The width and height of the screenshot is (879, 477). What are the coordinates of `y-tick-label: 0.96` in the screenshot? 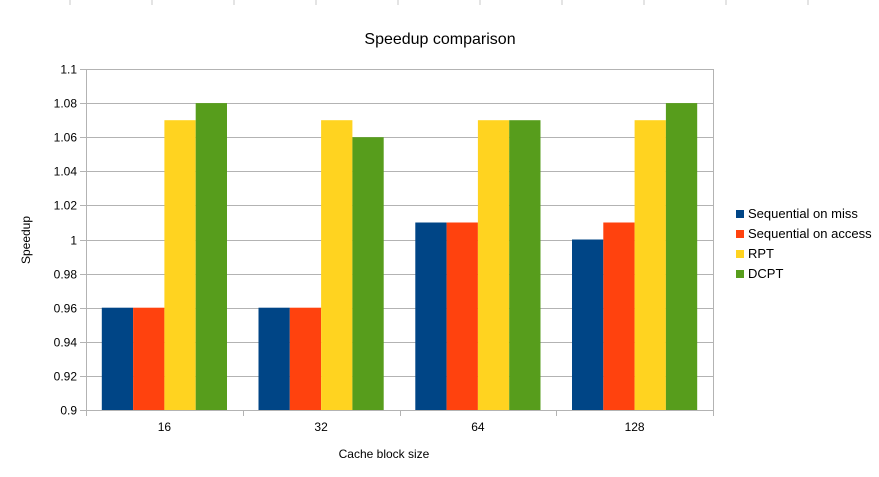 It's located at (66, 309).